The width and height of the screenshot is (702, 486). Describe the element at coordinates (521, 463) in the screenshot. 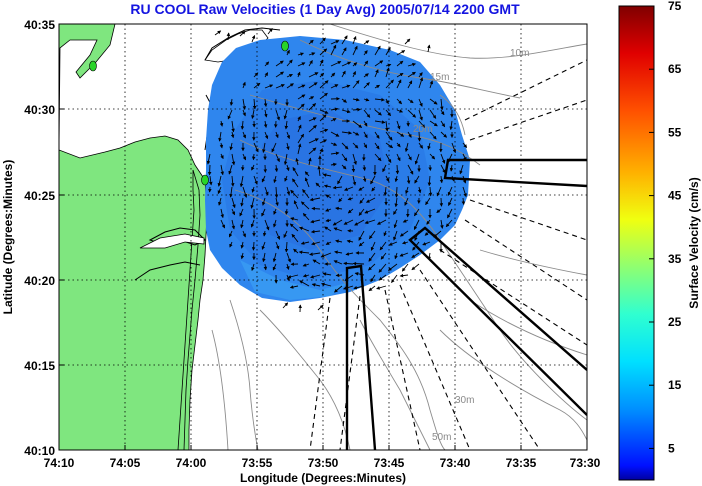

I see `x-tick-label: 73:35` at that location.